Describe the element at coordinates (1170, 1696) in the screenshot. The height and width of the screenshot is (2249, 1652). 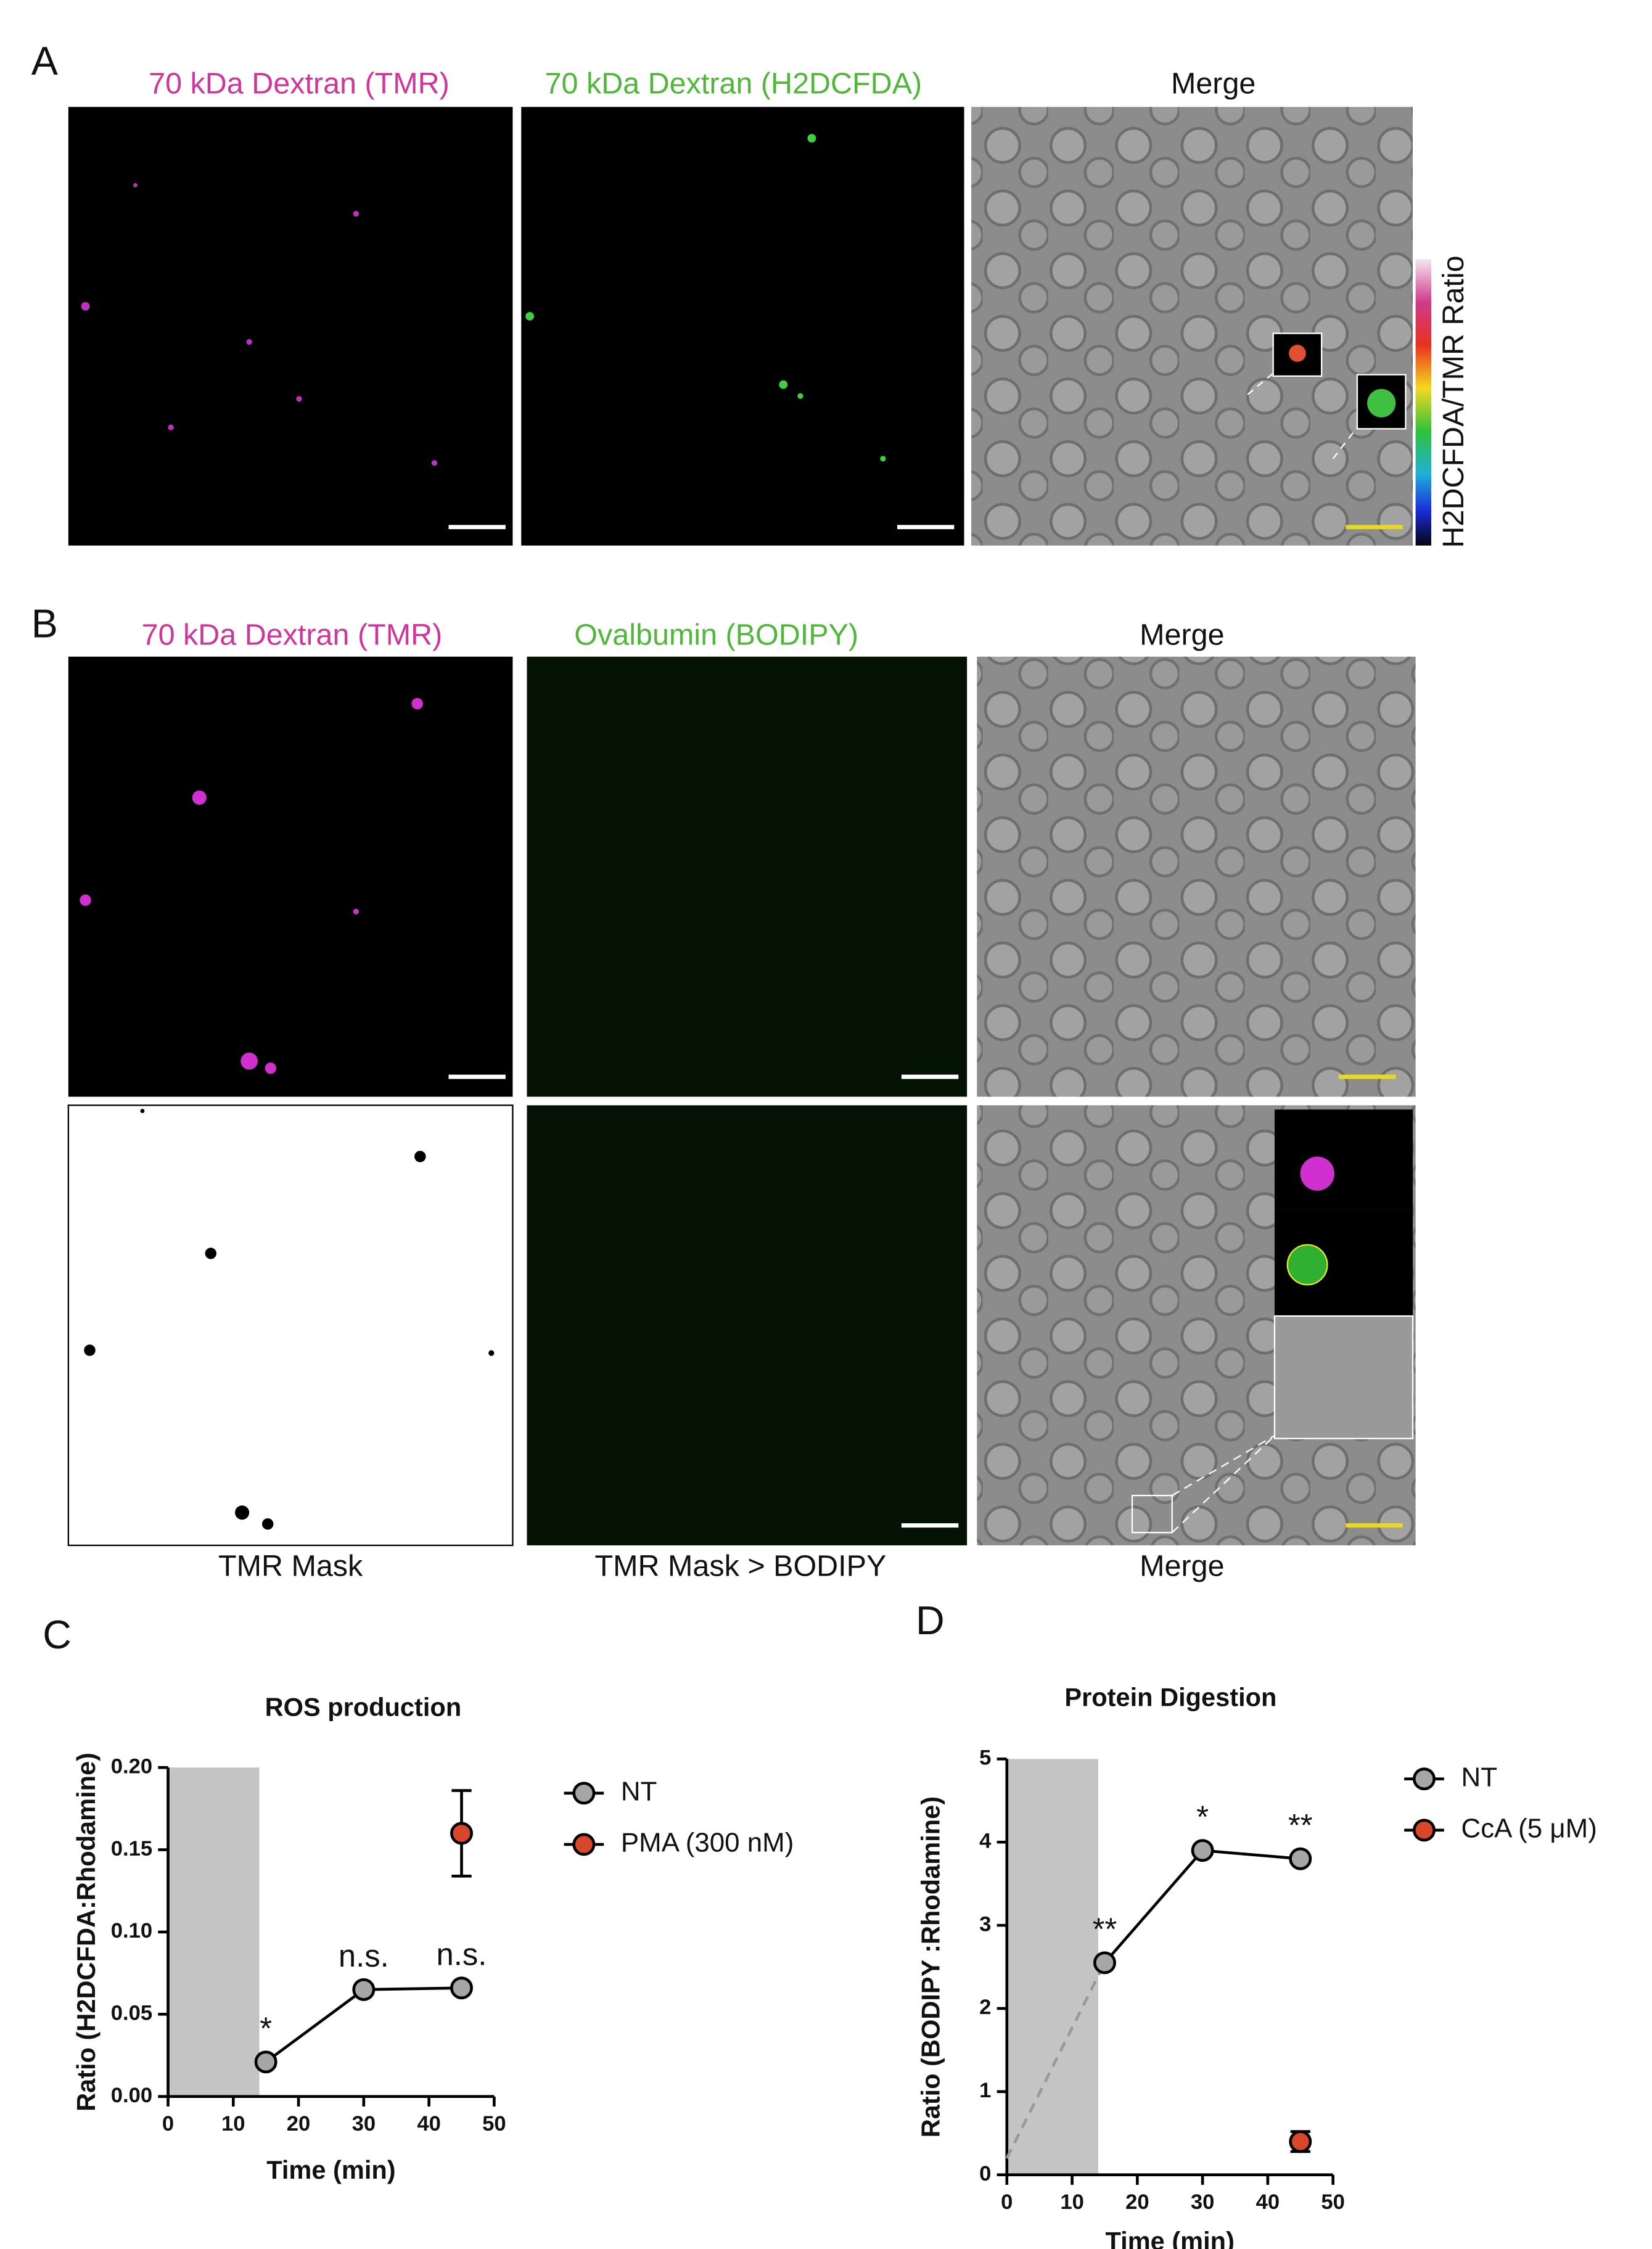
I see `chart-title: Protein Digestion` at that location.